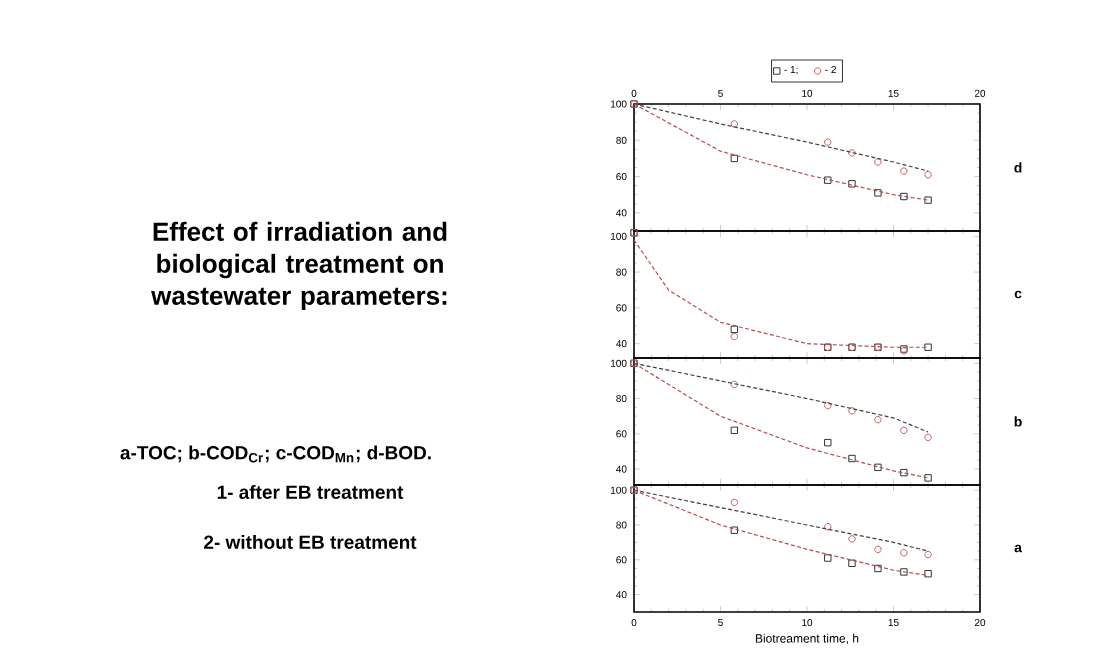  What do you see at coordinates (299, 266) in the screenshot?
I see `text: Effect of irradiation and biological treatment on wastewater parameters:` at bounding box center [299, 266].